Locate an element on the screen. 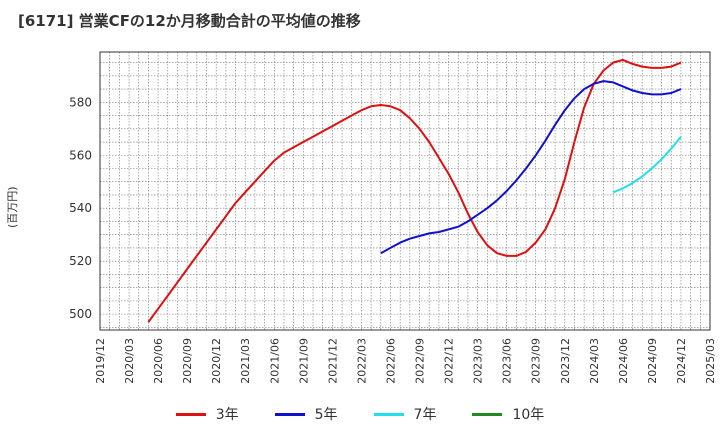  x-tick-label: 2023/06 is located at coordinates (507, 361).